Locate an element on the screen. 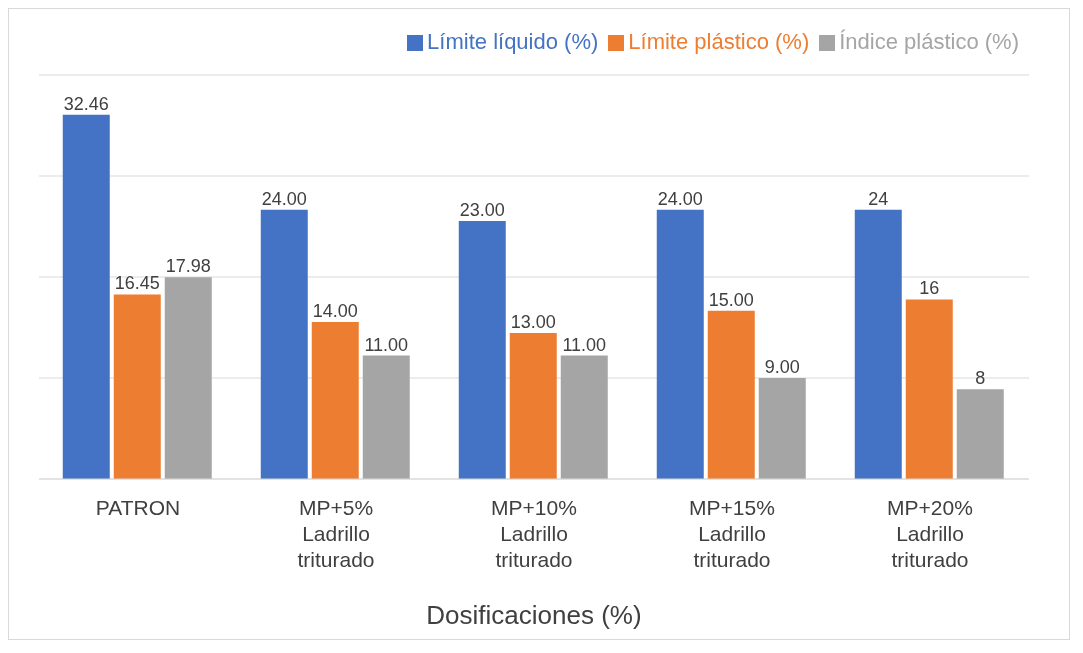  data-label: 23.00 is located at coordinates (482, 209).